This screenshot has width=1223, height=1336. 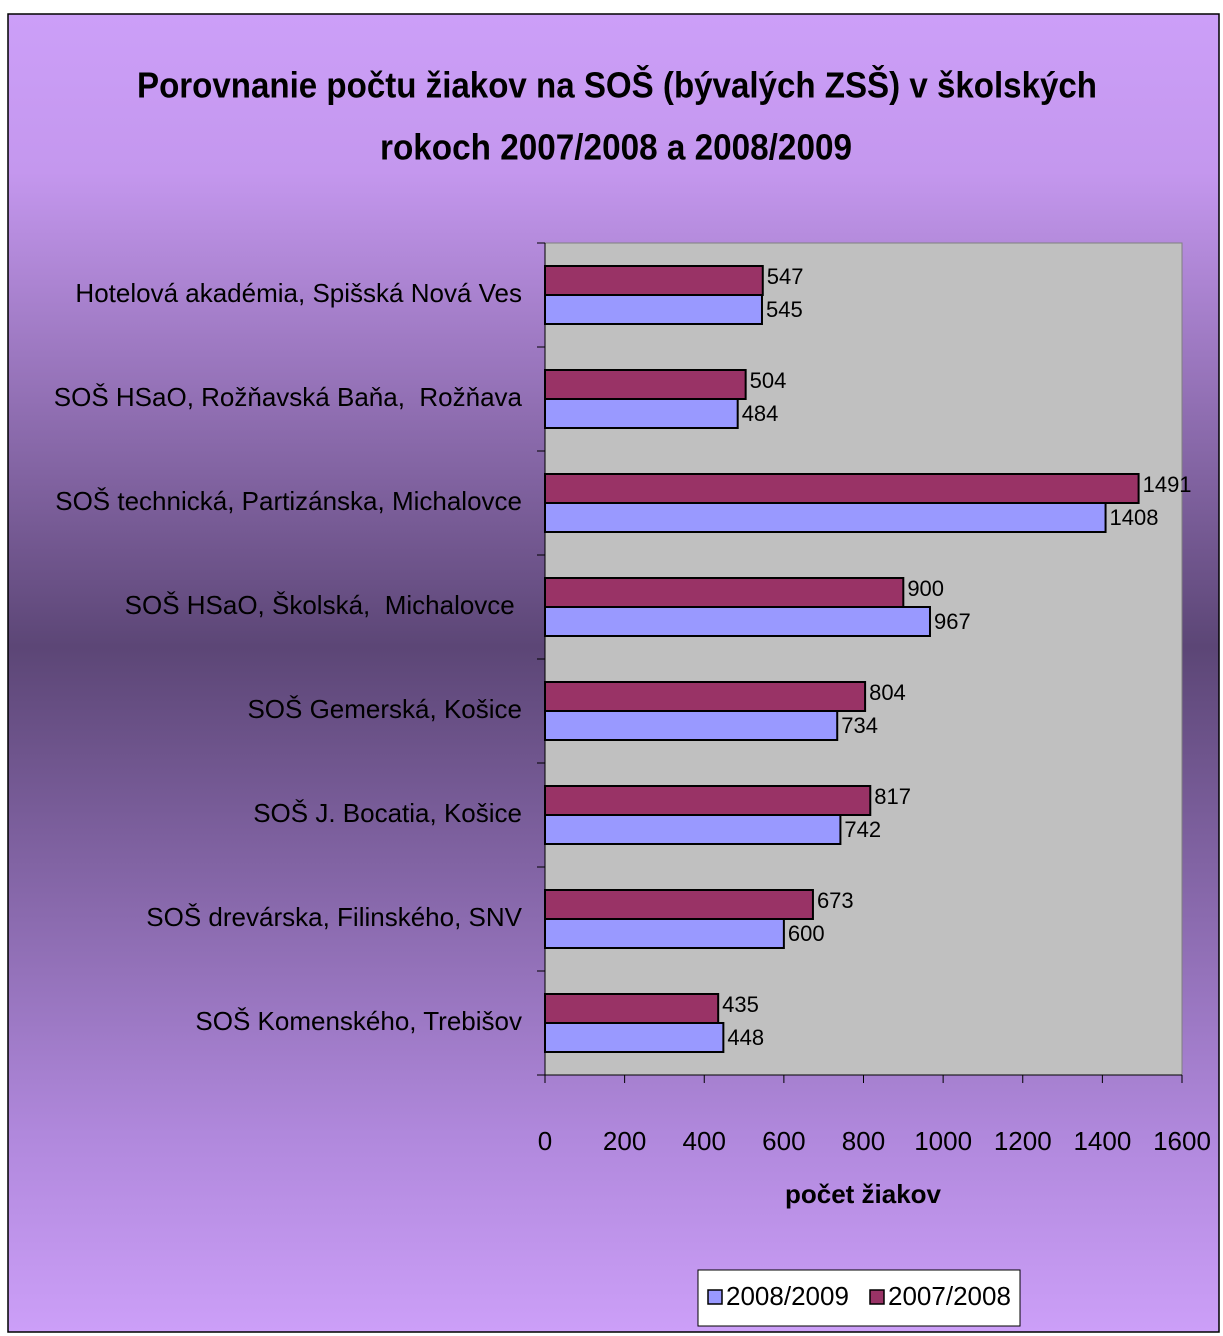 What do you see at coordinates (859, 725) in the screenshot?
I see `data-label: 734` at bounding box center [859, 725].